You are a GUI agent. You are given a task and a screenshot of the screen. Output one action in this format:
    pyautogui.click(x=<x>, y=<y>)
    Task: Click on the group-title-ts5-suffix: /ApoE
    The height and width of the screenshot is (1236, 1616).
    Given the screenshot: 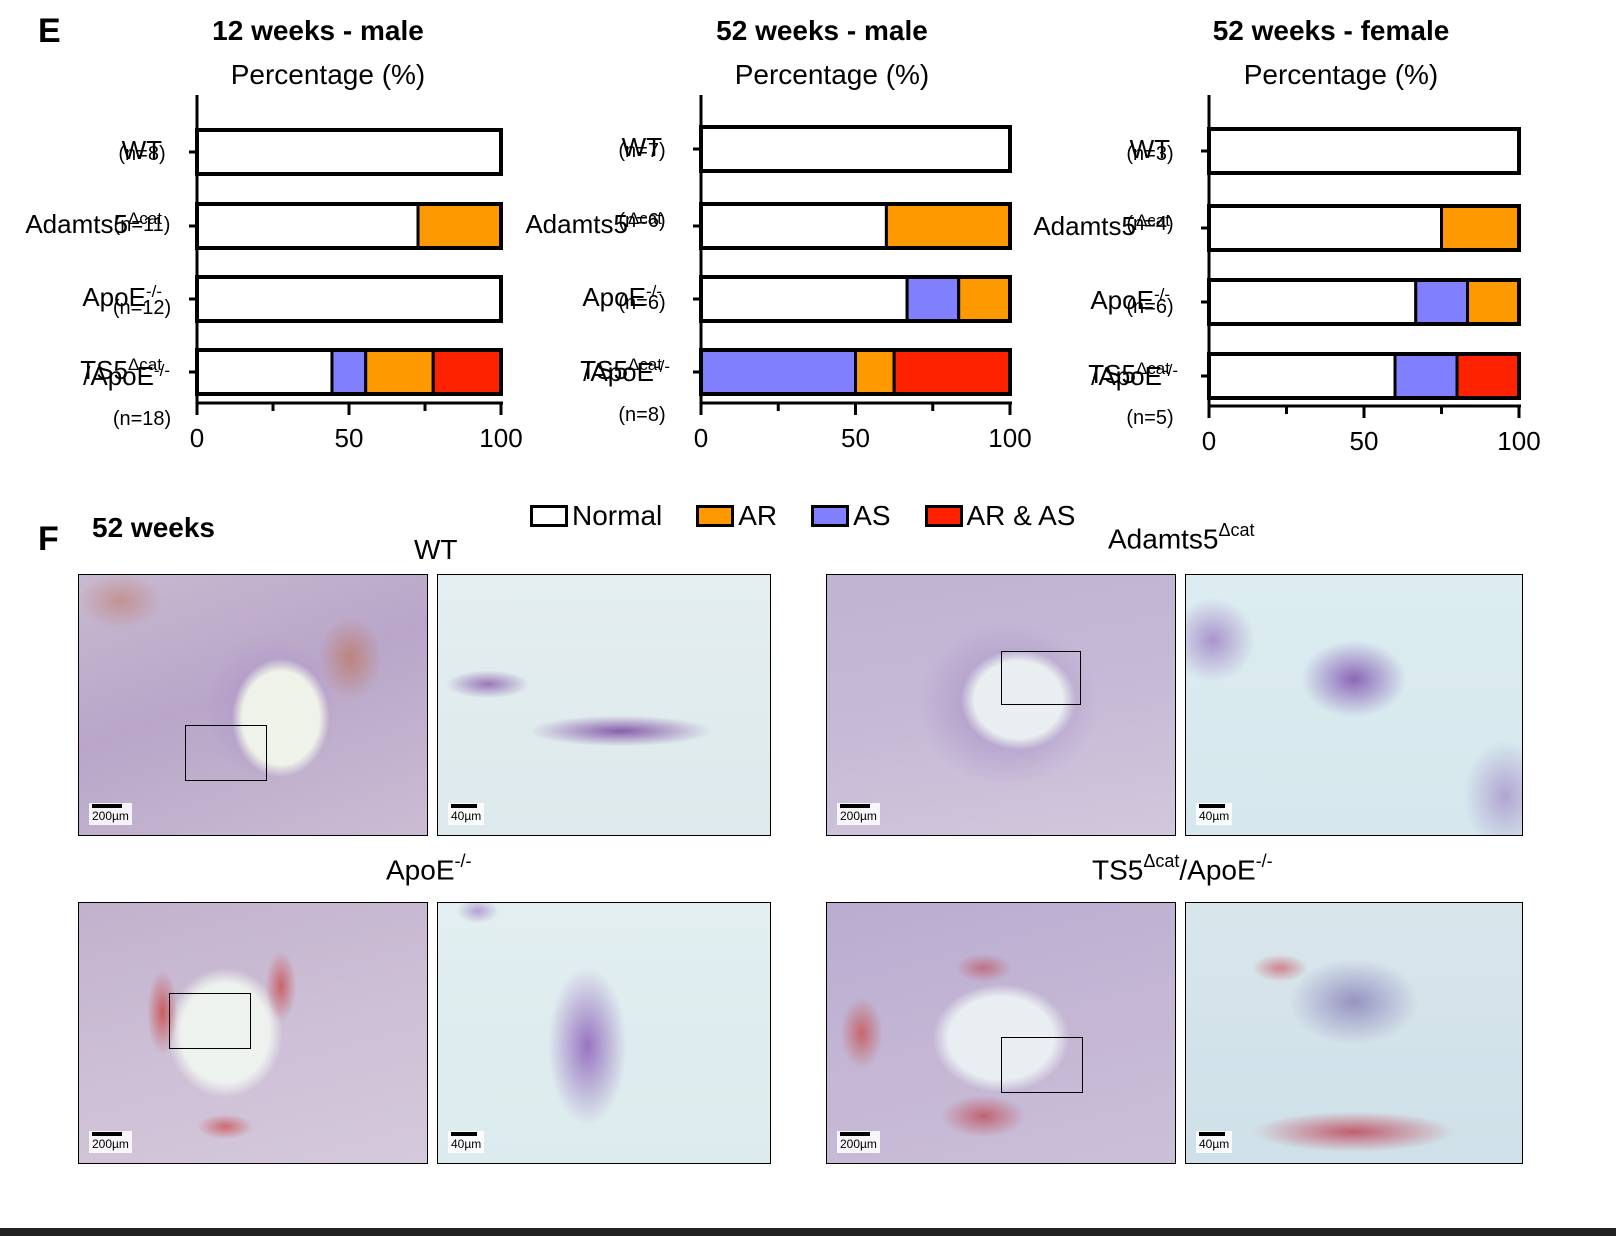 What is the action you would take?
    pyautogui.click(x=1217, y=870)
    